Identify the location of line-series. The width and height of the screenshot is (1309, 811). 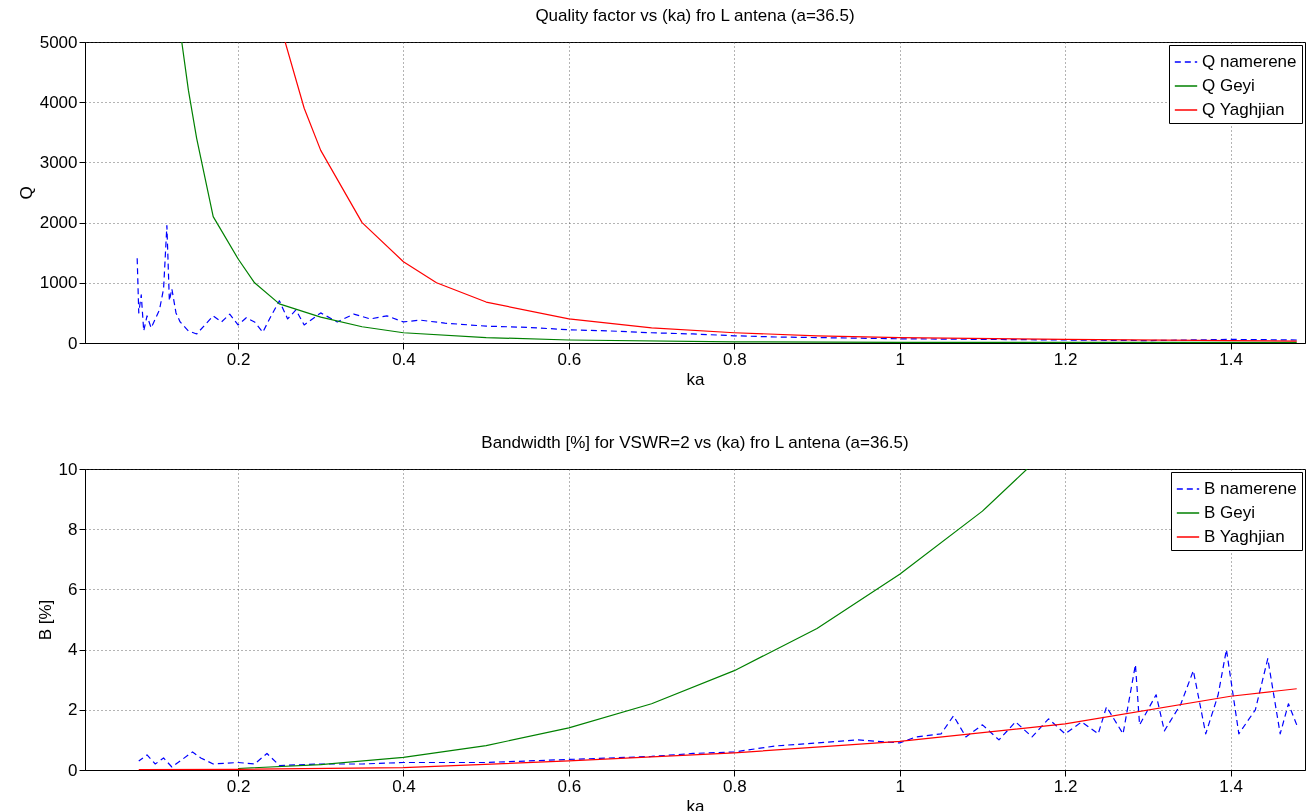
(718, 729).